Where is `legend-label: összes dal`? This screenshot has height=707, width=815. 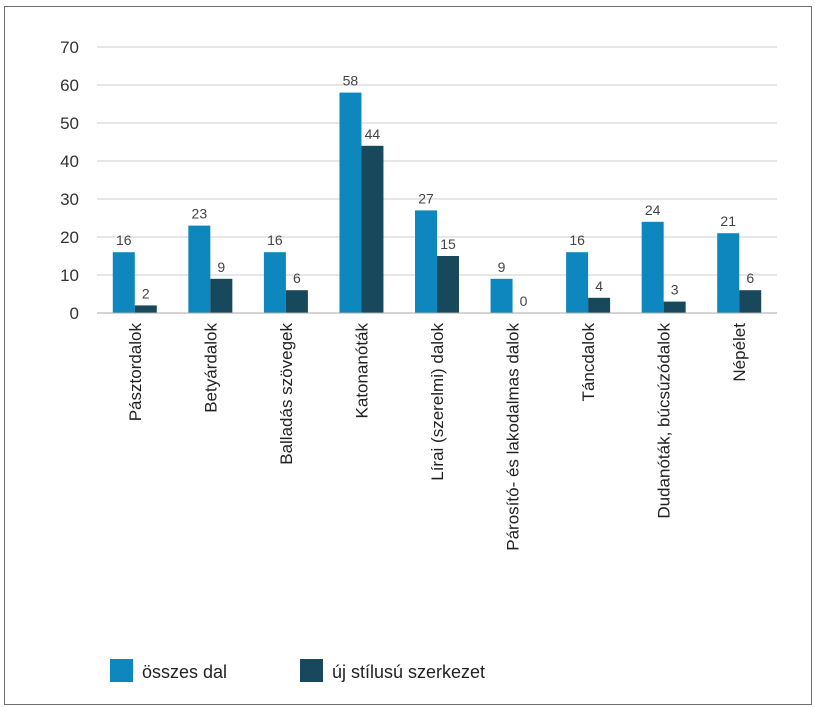
legend-label: összes dal is located at coordinates (184, 672).